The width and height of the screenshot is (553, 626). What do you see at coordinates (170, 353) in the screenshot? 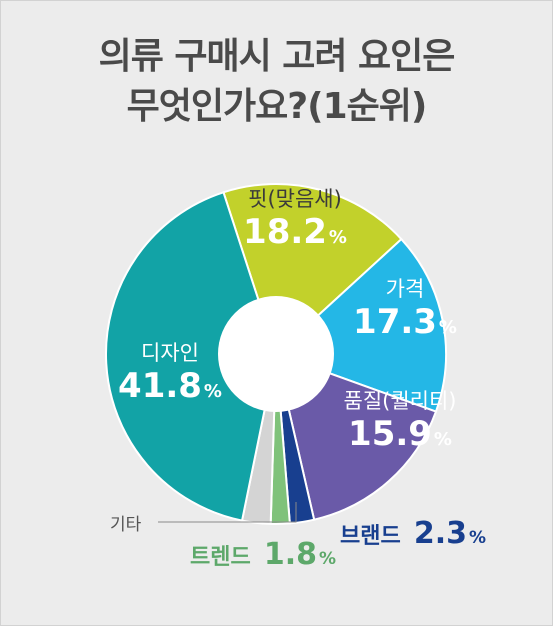
I see `label-design-name: 디자인` at bounding box center [170, 353].